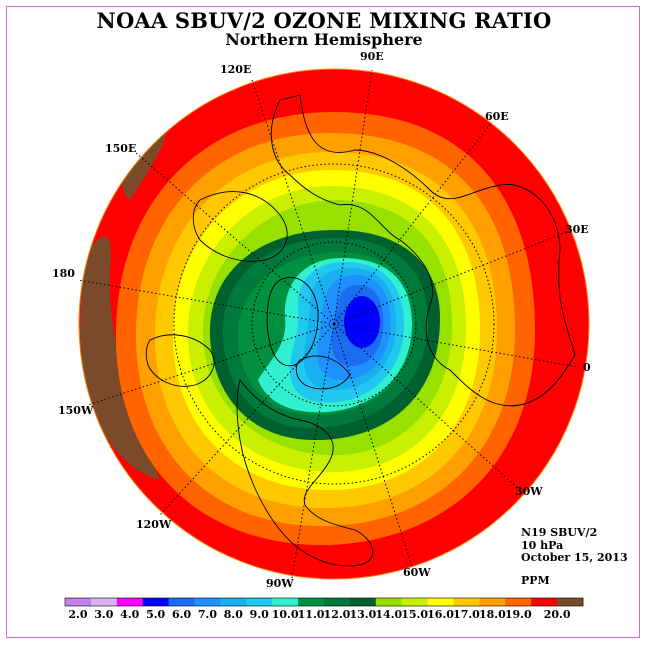  What do you see at coordinates (353, 197) in the screenshot?
I see `meridian-90e` at bounding box center [353, 197].